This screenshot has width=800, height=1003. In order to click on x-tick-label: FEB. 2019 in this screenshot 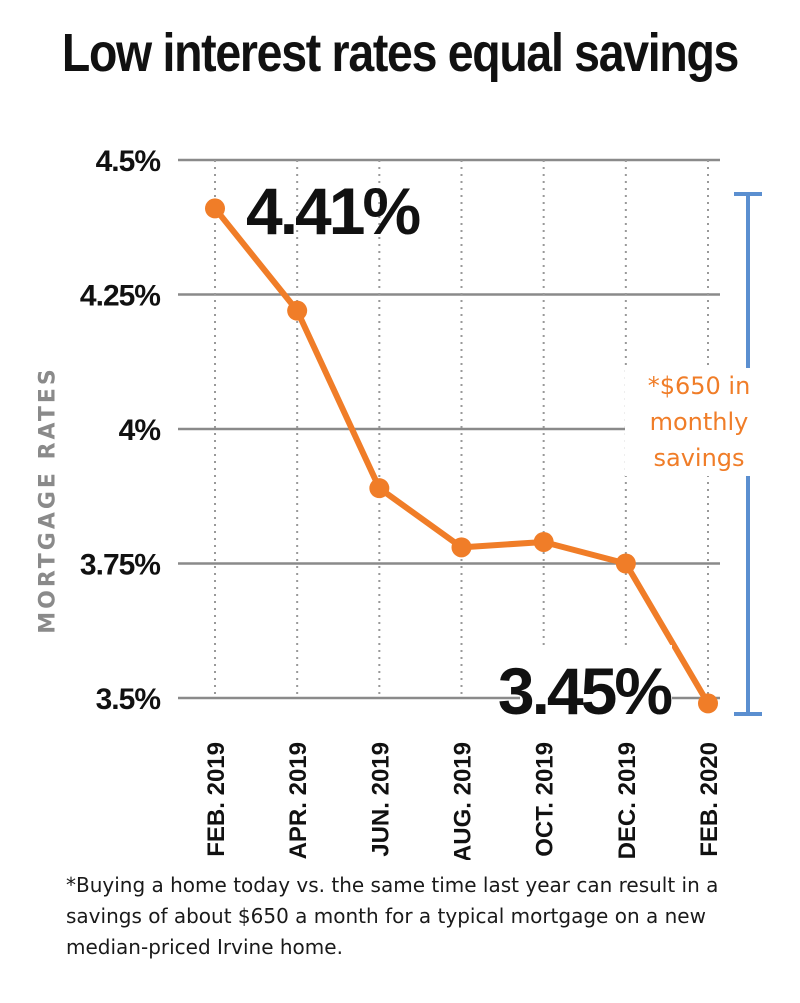, I will do `click(216, 799)`.